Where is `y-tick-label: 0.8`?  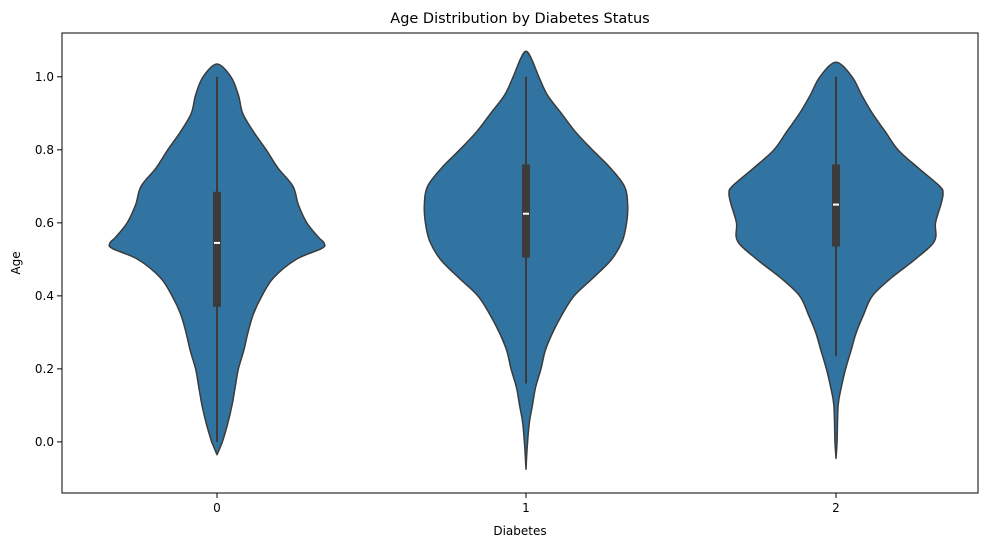
y-tick-label: 0.8 is located at coordinates (44, 150).